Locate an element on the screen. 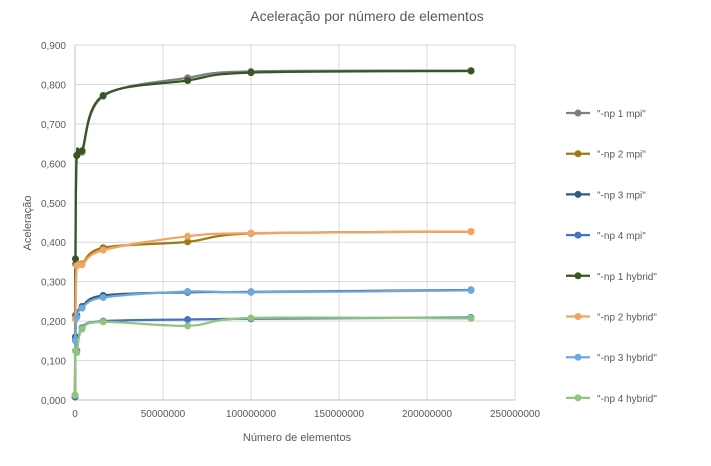 The height and width of the screenshot is (466, 711). legend-label: "-np 2 hybrid" is located at coordinates (627, 318).